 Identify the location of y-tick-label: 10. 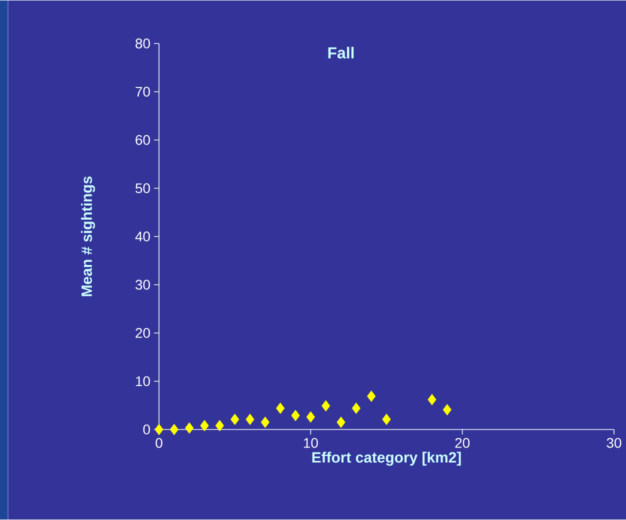
(143, 381).